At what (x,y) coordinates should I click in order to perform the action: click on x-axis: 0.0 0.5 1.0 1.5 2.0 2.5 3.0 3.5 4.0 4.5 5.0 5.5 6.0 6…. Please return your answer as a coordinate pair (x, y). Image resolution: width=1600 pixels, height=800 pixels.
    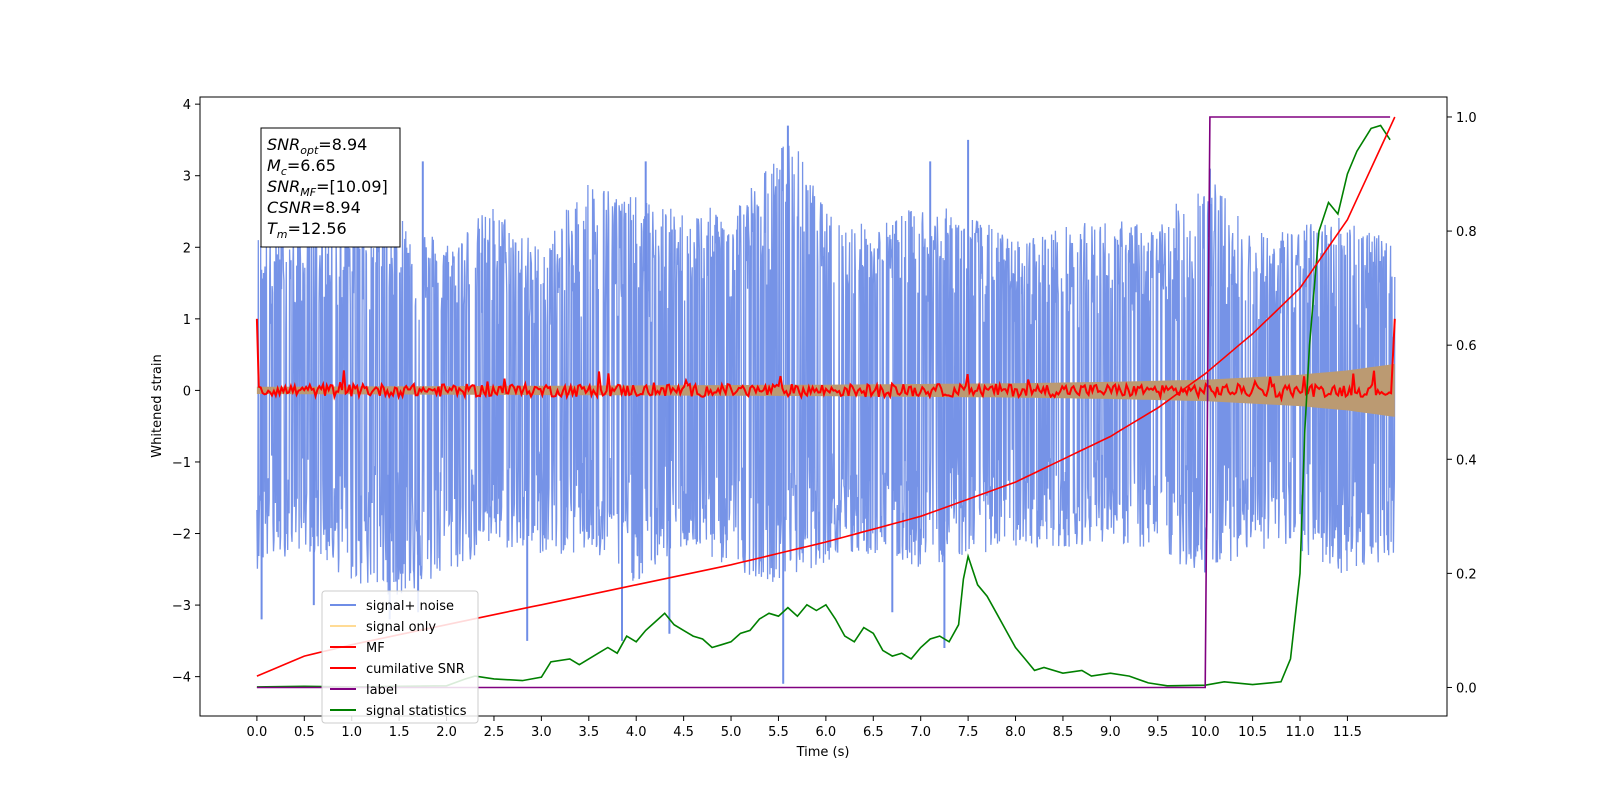
    Looking at the image, I should click on (804, 728).